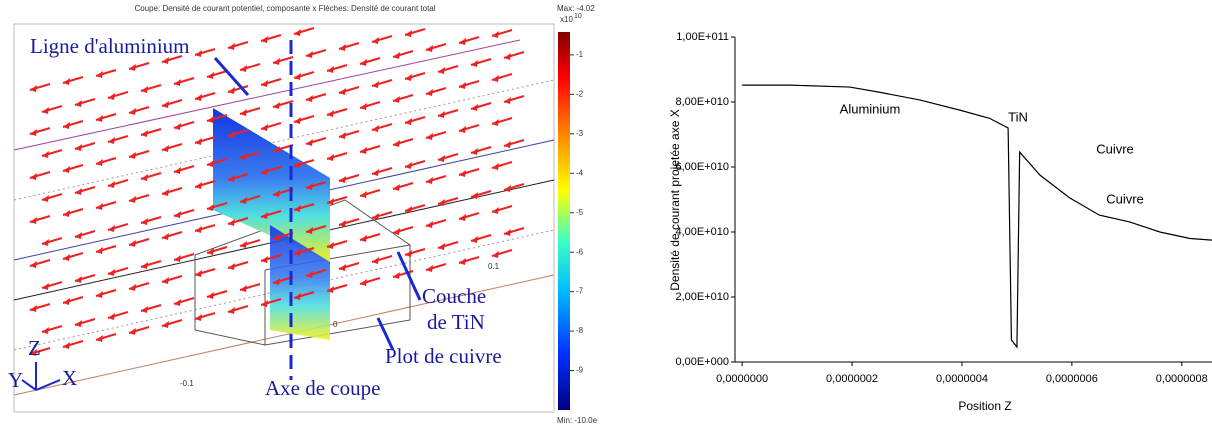 This screenshot has width=1212, height=427. What do you see at coordinates (494, 266) in the screenshot?
I see `coord-label: 0.1` at bounding box center [494, 266].